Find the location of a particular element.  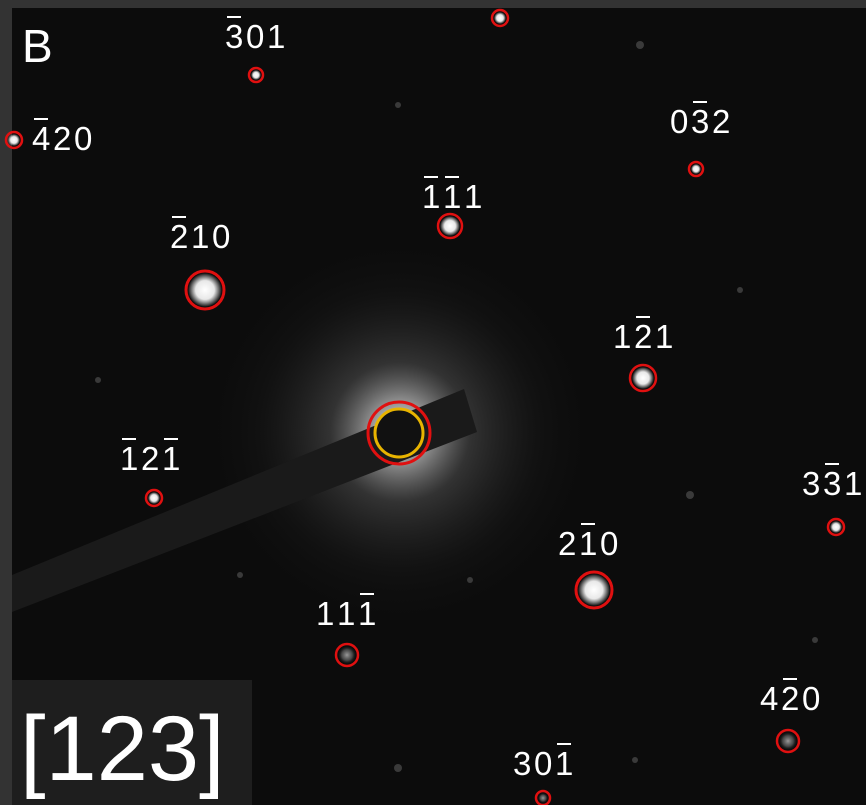

spot-ring-s-3bar01 is located at coordinates (256, 75).